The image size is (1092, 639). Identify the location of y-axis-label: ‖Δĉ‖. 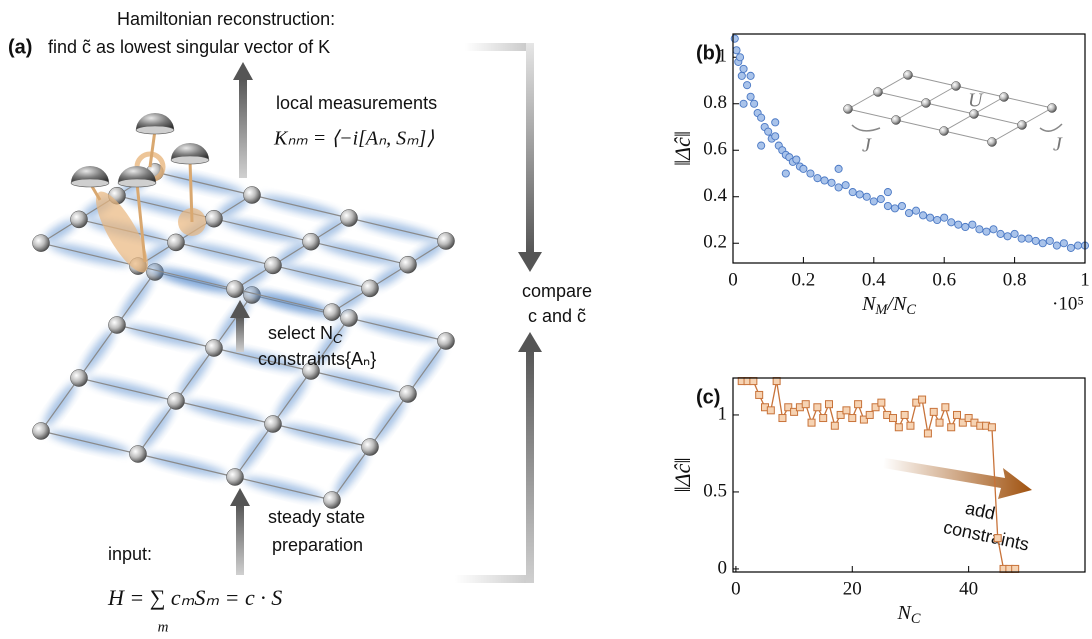
(682, 148).